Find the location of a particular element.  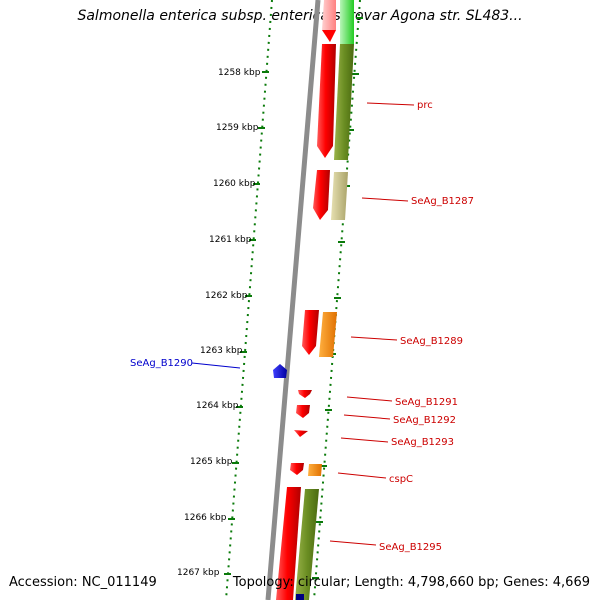

outer-ring-ticks is located at coordinates (337, 298).